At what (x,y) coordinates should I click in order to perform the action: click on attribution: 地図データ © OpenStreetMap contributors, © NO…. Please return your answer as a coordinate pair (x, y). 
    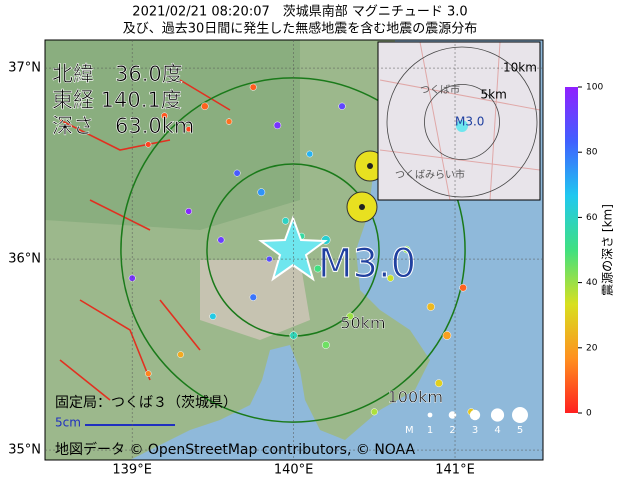
    Looking at the image, I should click on (235, 449).